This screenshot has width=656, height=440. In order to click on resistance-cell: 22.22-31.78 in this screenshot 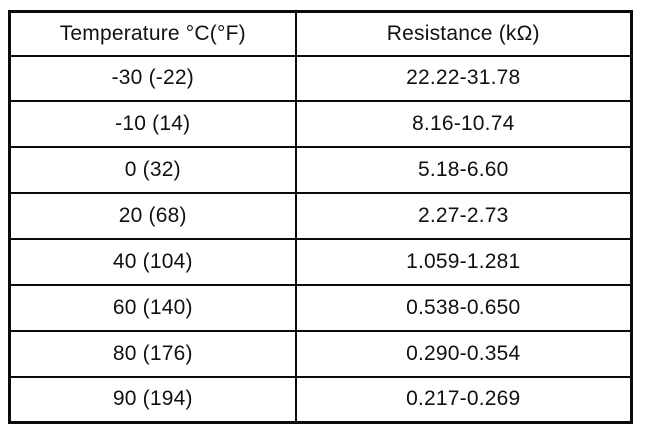, I will do `click(463, 78)`.